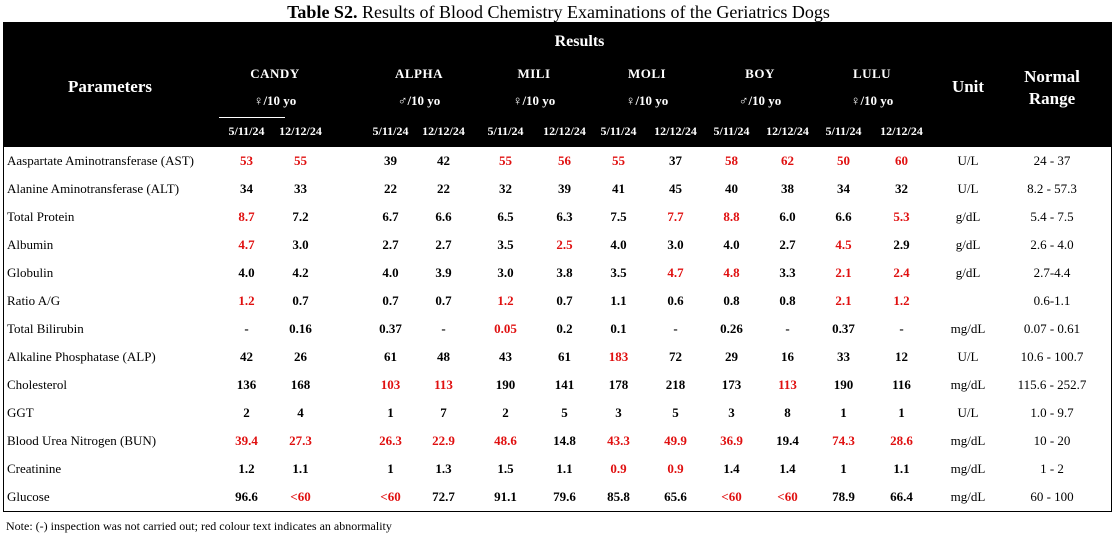  I want to click on value-cell: 2, so click(246, 412).